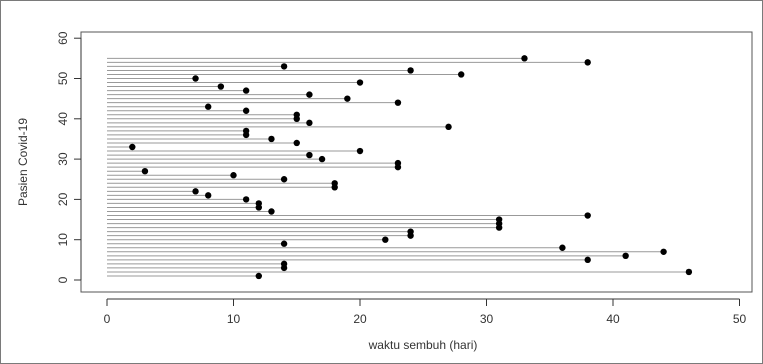 Image resolution: width=763 pixels, height=364 pixels. What do you see at coordinates (487, 319) in the screenshot?
I see `x-tick-label: 30` at bounding box center [487, 319].